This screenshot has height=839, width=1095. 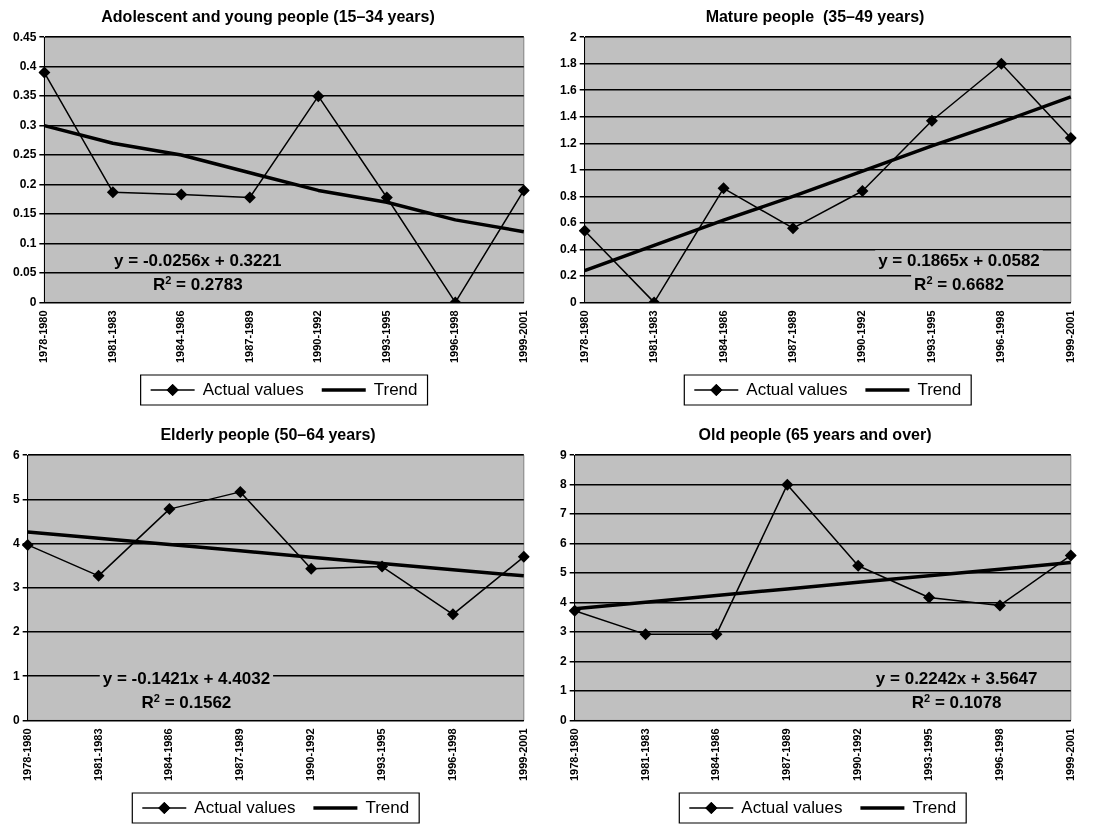 What do you see at coordinates (959, 261) in the screenshot?
I see `annotation: y = 0.1865x + 0.0582` at bounding box center [959, 261].